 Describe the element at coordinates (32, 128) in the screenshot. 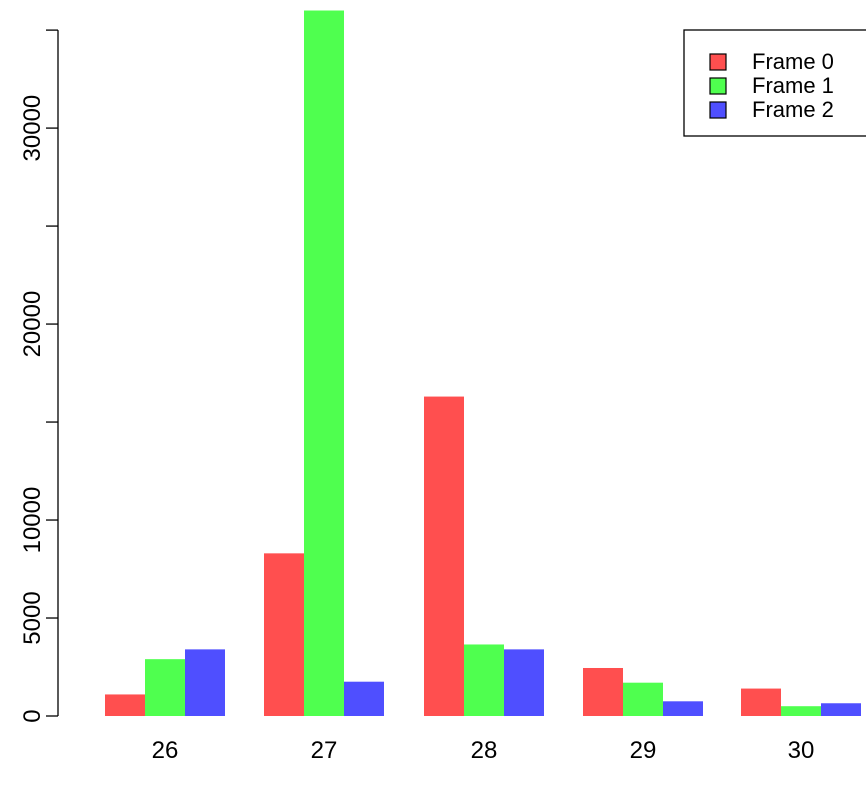

I see `y-tick-label: 30000` at that location.